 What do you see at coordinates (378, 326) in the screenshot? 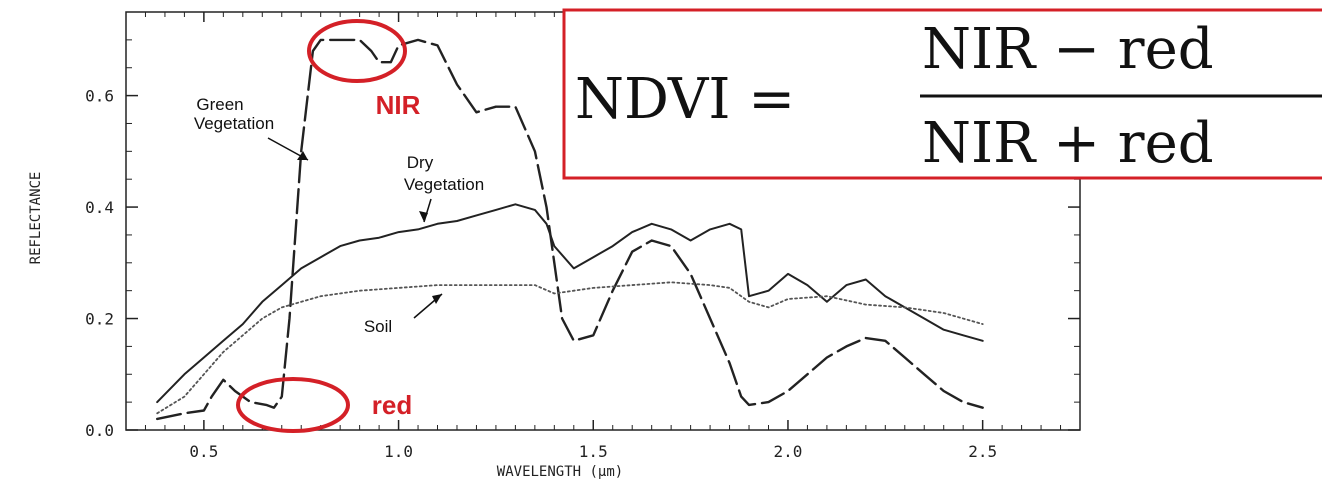
I see `soil-label: Soil` at bounding box center [378, 326].